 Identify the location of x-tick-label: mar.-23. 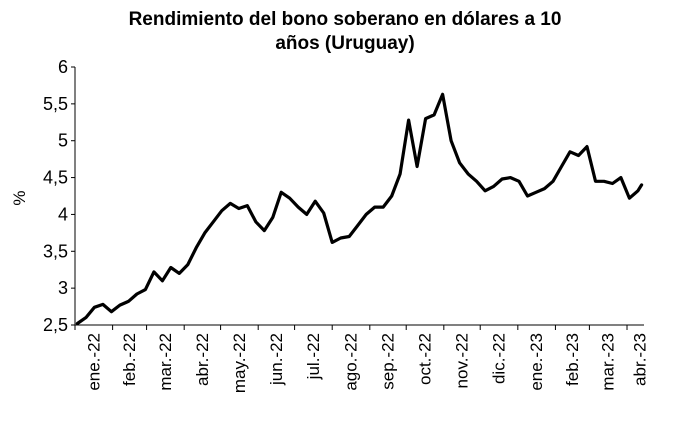
(608, 362).